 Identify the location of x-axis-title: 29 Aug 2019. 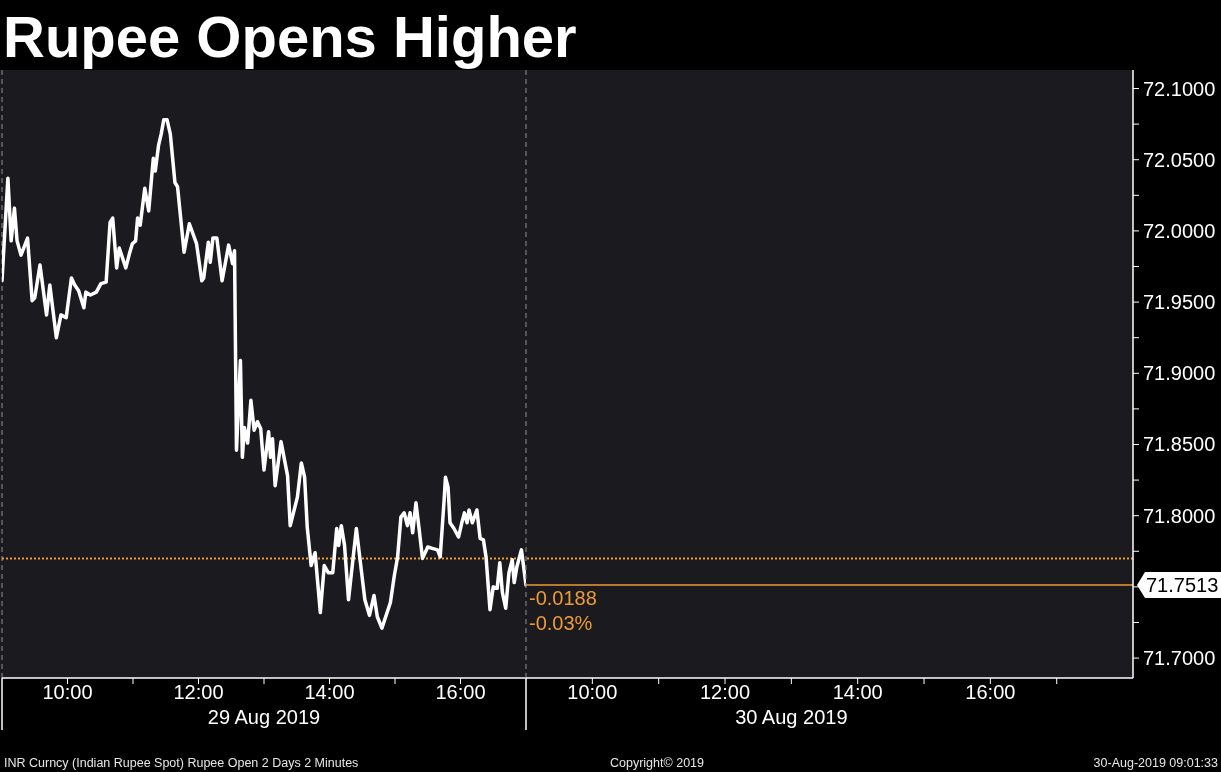
(264, 717).